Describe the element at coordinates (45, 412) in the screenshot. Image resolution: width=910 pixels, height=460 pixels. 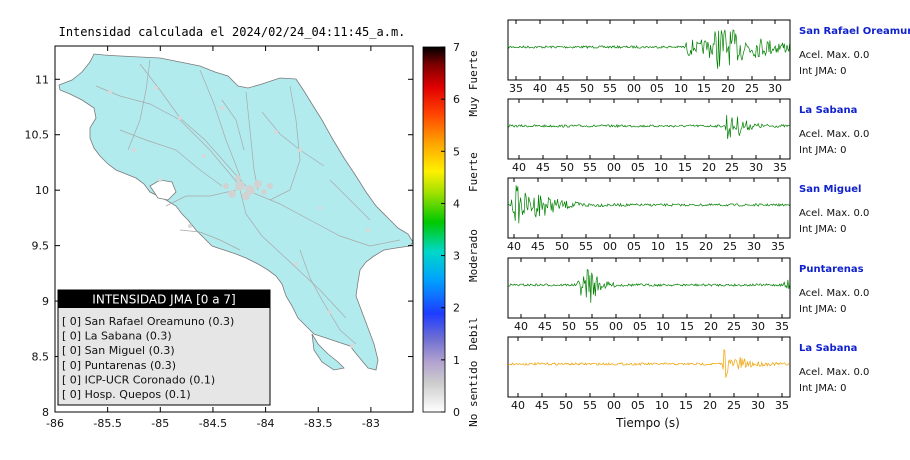
I see `map-y-tick-label: 8` at that location.